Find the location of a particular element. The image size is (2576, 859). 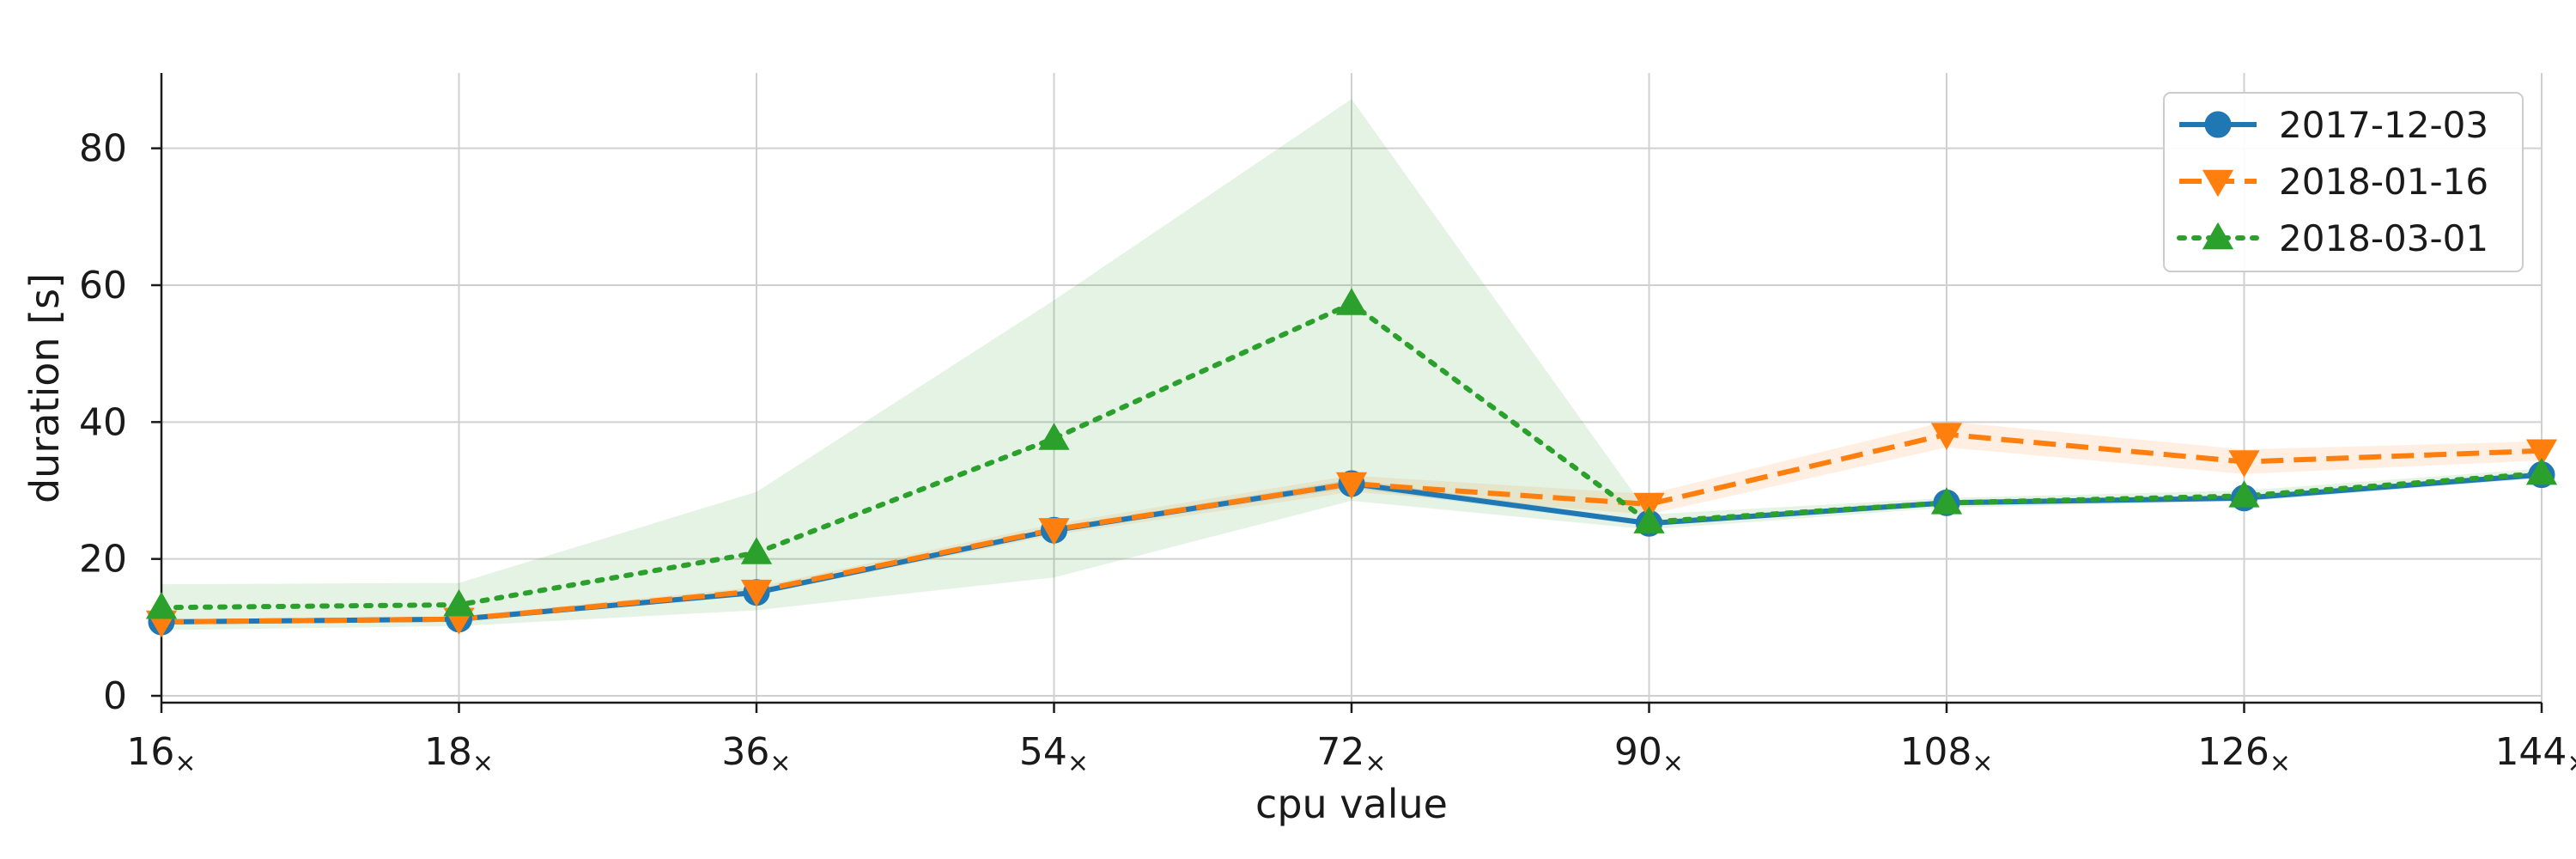

legend-label: 2018-03-01 is located at coordinates (2383, 238).